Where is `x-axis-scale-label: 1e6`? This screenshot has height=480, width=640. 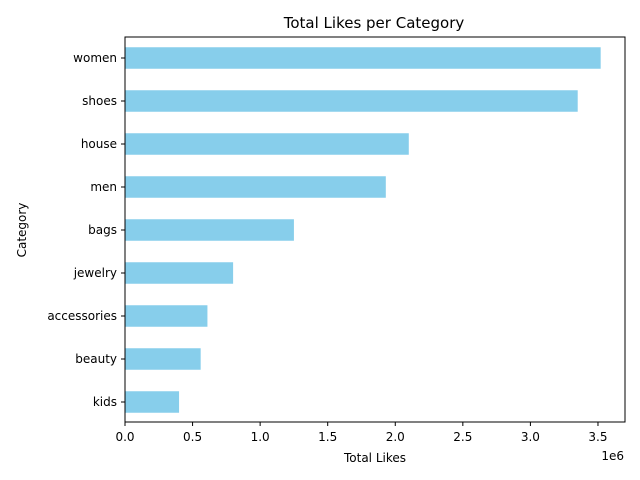
x-axis-scale-label: 1e6 is located at coordinates (612, 456).